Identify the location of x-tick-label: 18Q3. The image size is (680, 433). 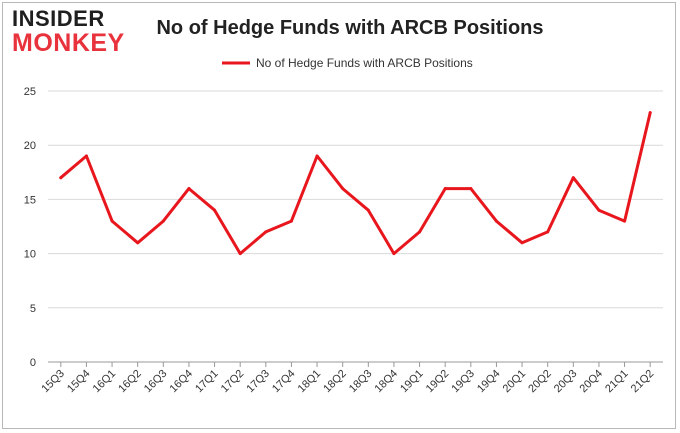
(361, 382).